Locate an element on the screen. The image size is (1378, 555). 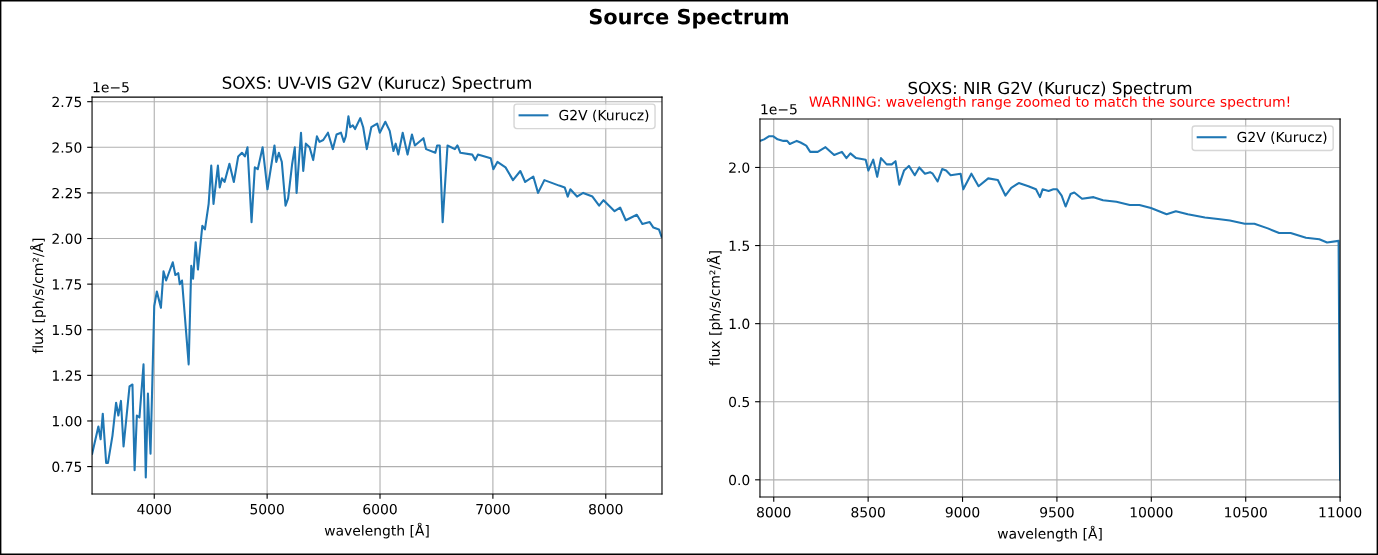
y-tick-label: 0.0 is located at coordinates (739, 480).